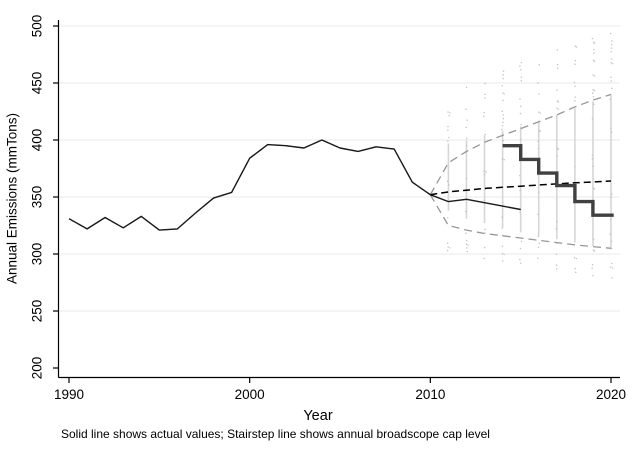 The image size is (640, 449). I want to click on y-tick-label: 250, so click(37, 311).